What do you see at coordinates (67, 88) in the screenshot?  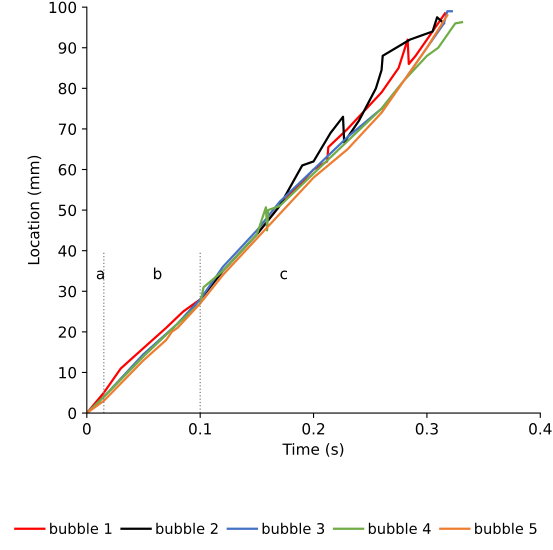 I see `y-tick-label: 80` at bounding box center [67, 88].